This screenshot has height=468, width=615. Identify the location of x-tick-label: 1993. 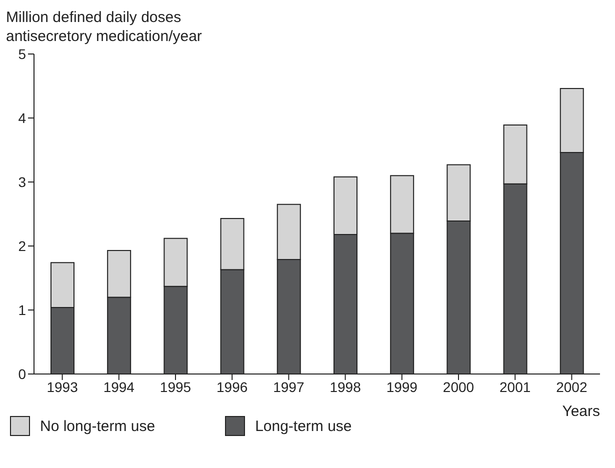
(62, 386).